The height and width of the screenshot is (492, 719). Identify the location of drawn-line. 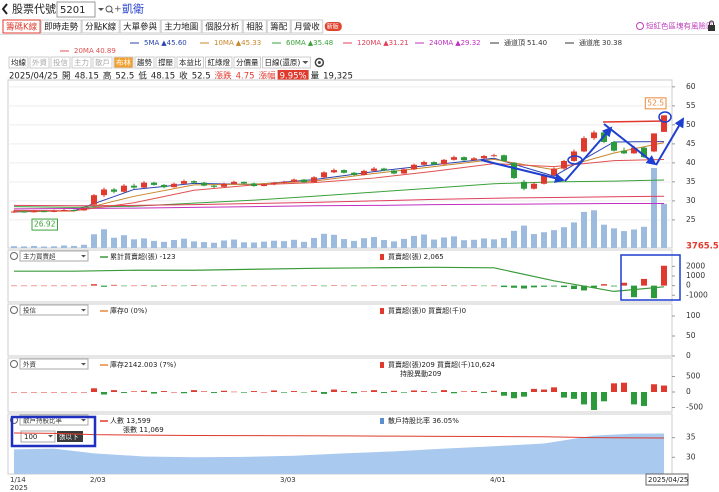
(634, 121).